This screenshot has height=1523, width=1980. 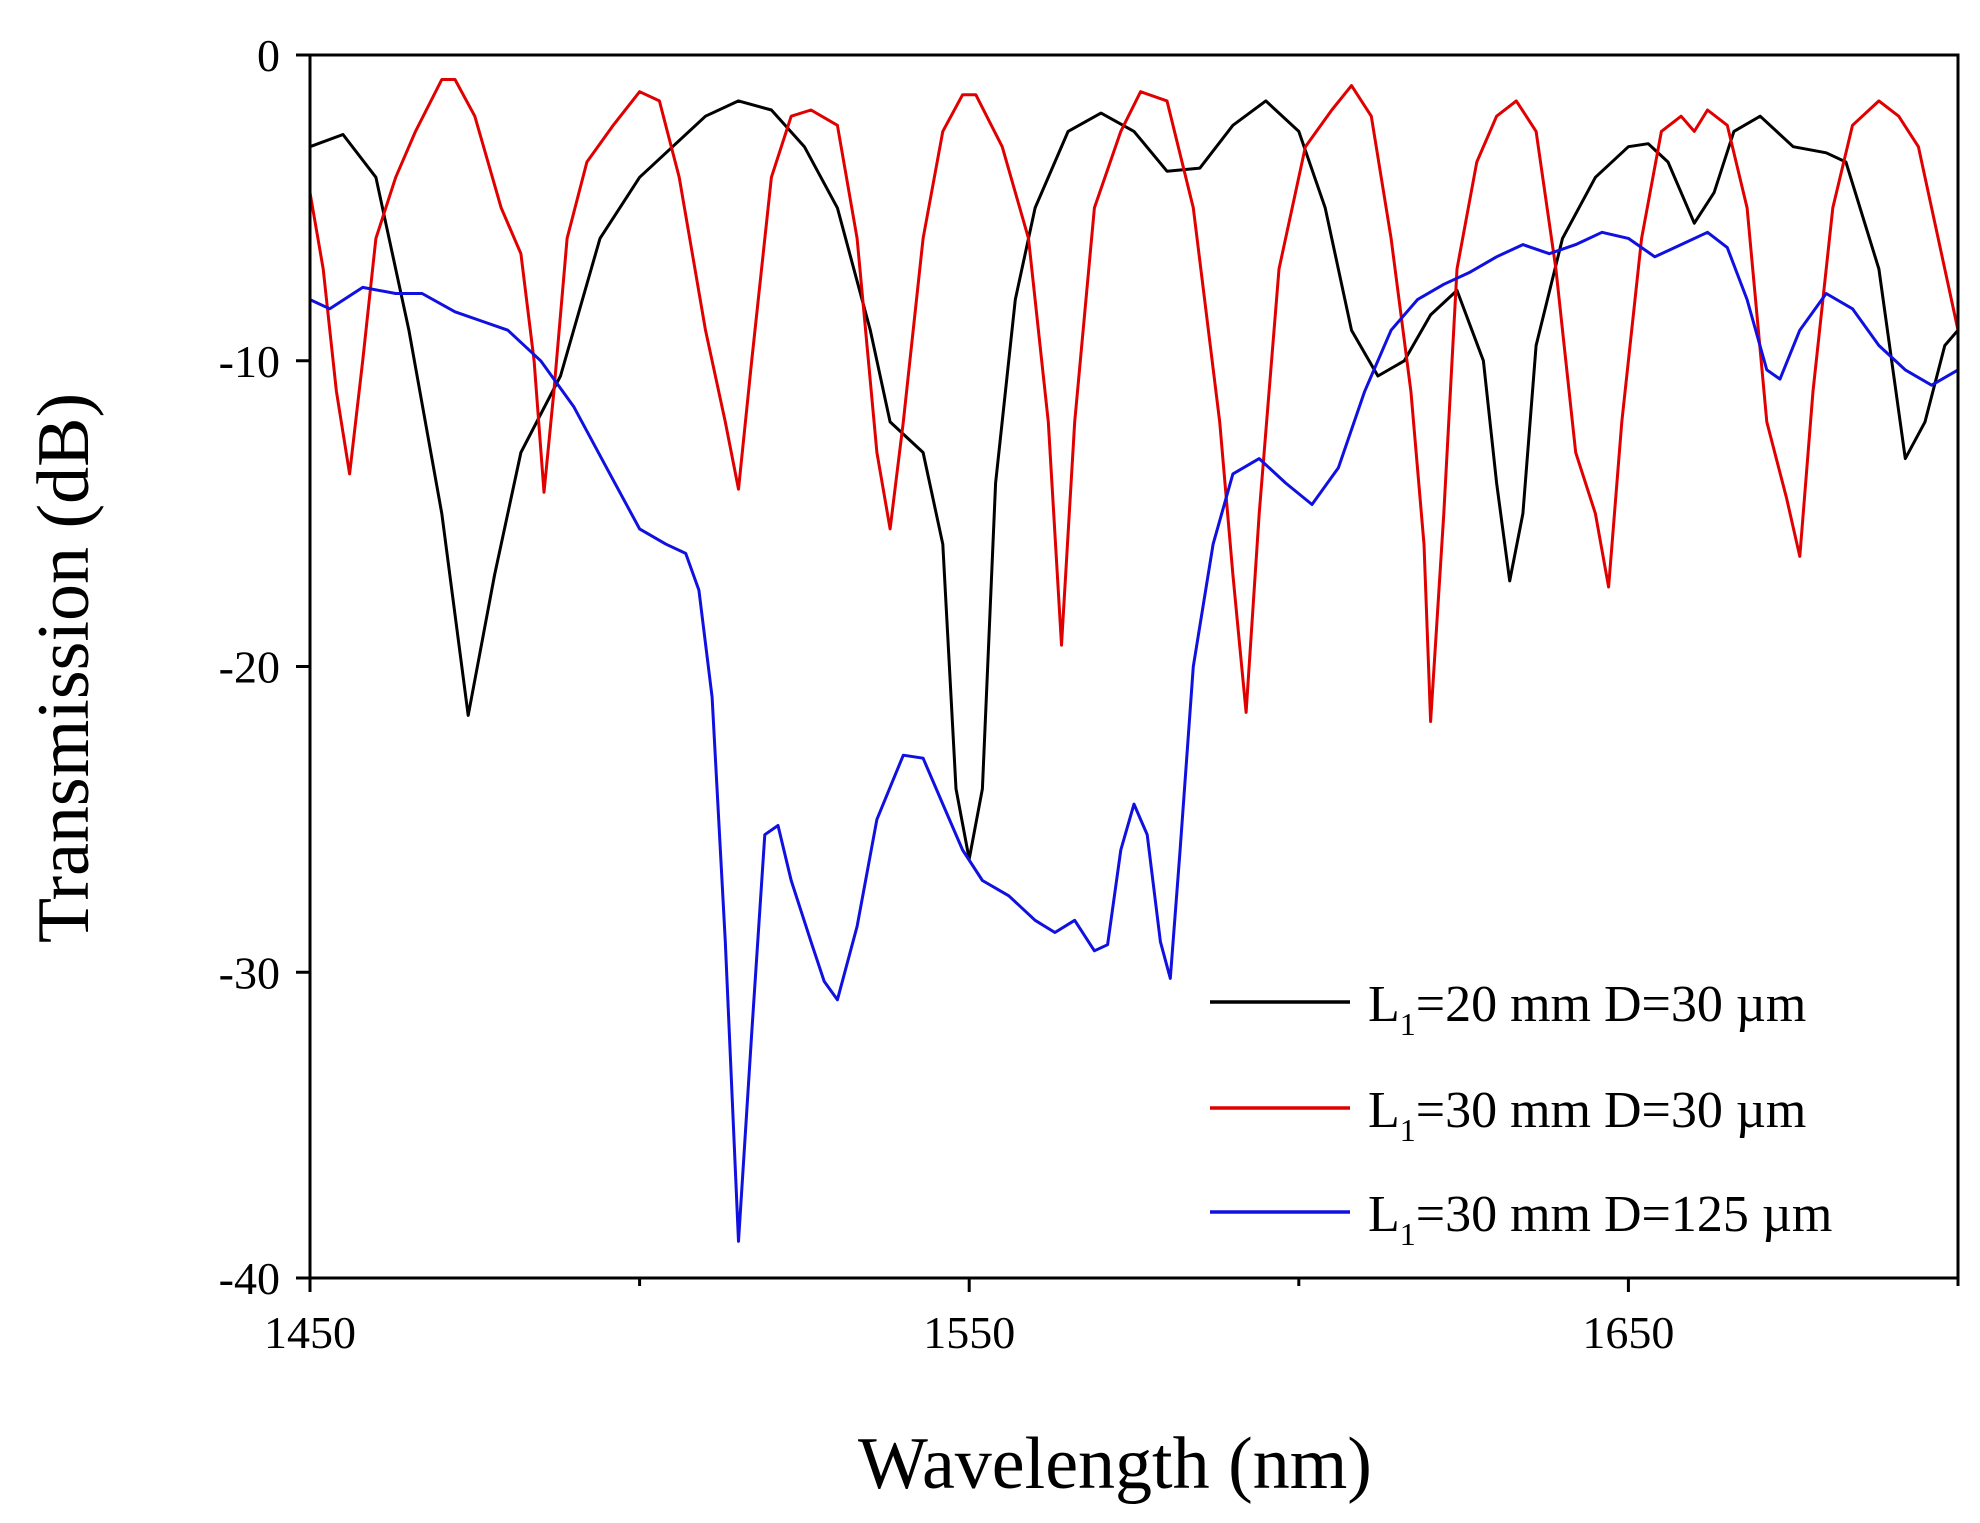 I want to click on legend-entry-3: L1=30 mm D=125 µm, so click(x=1521, y=1219).